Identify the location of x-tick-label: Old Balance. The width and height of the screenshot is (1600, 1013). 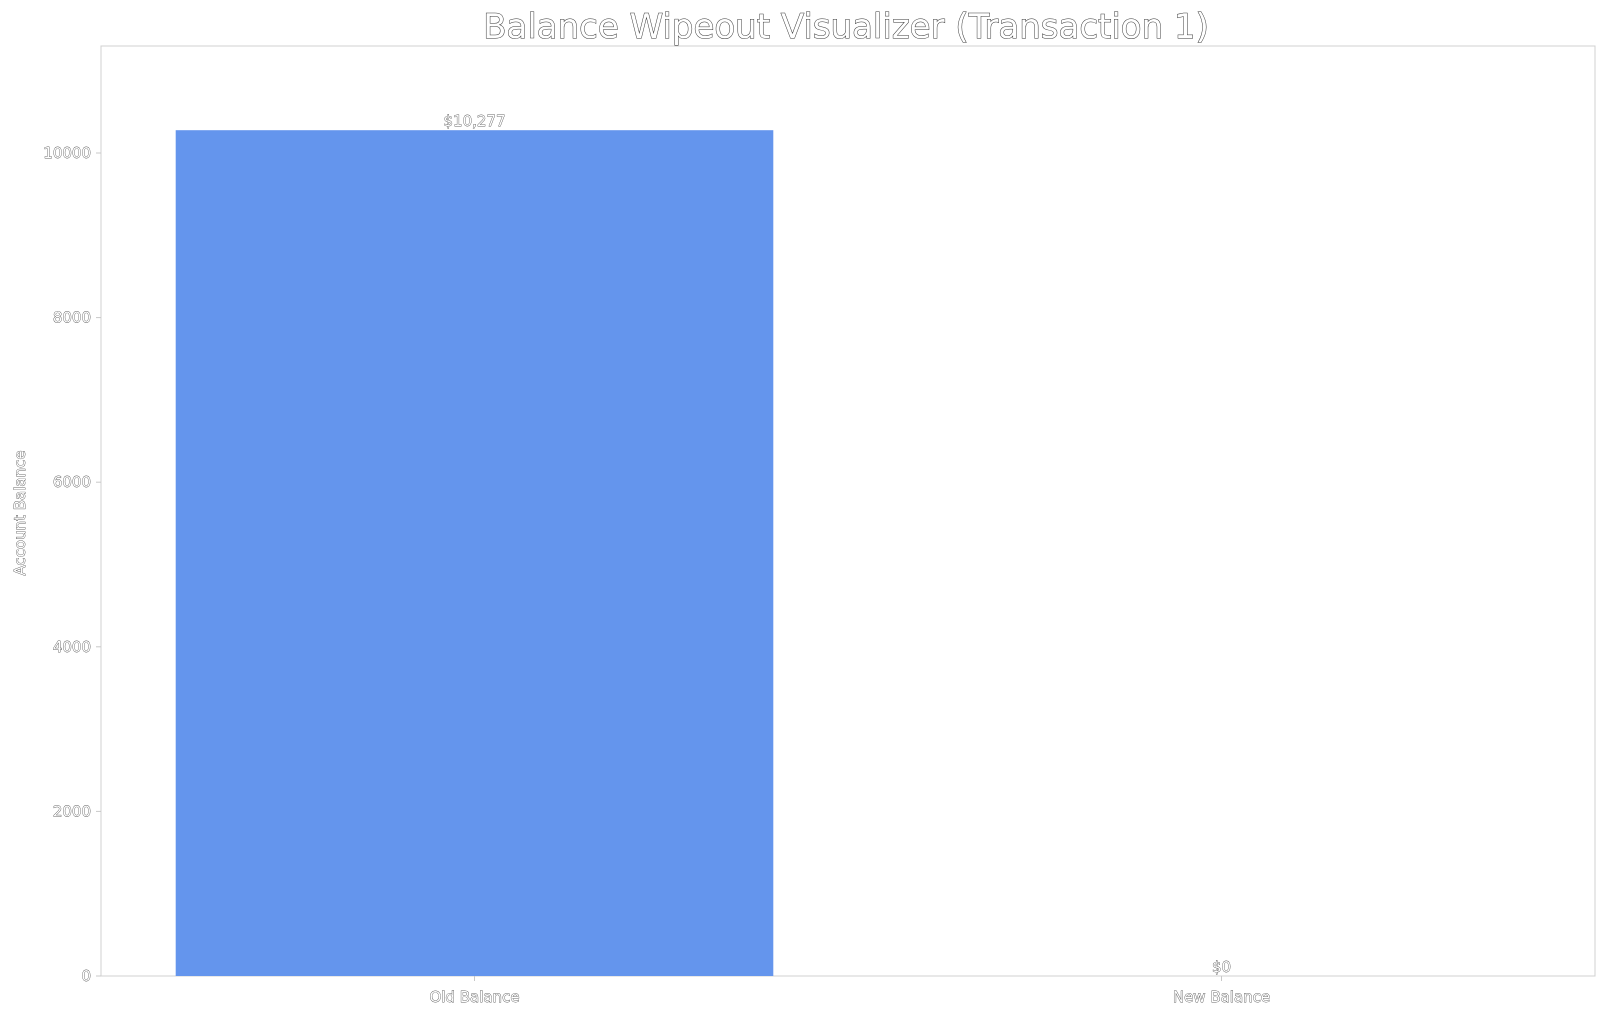
(474, 997).